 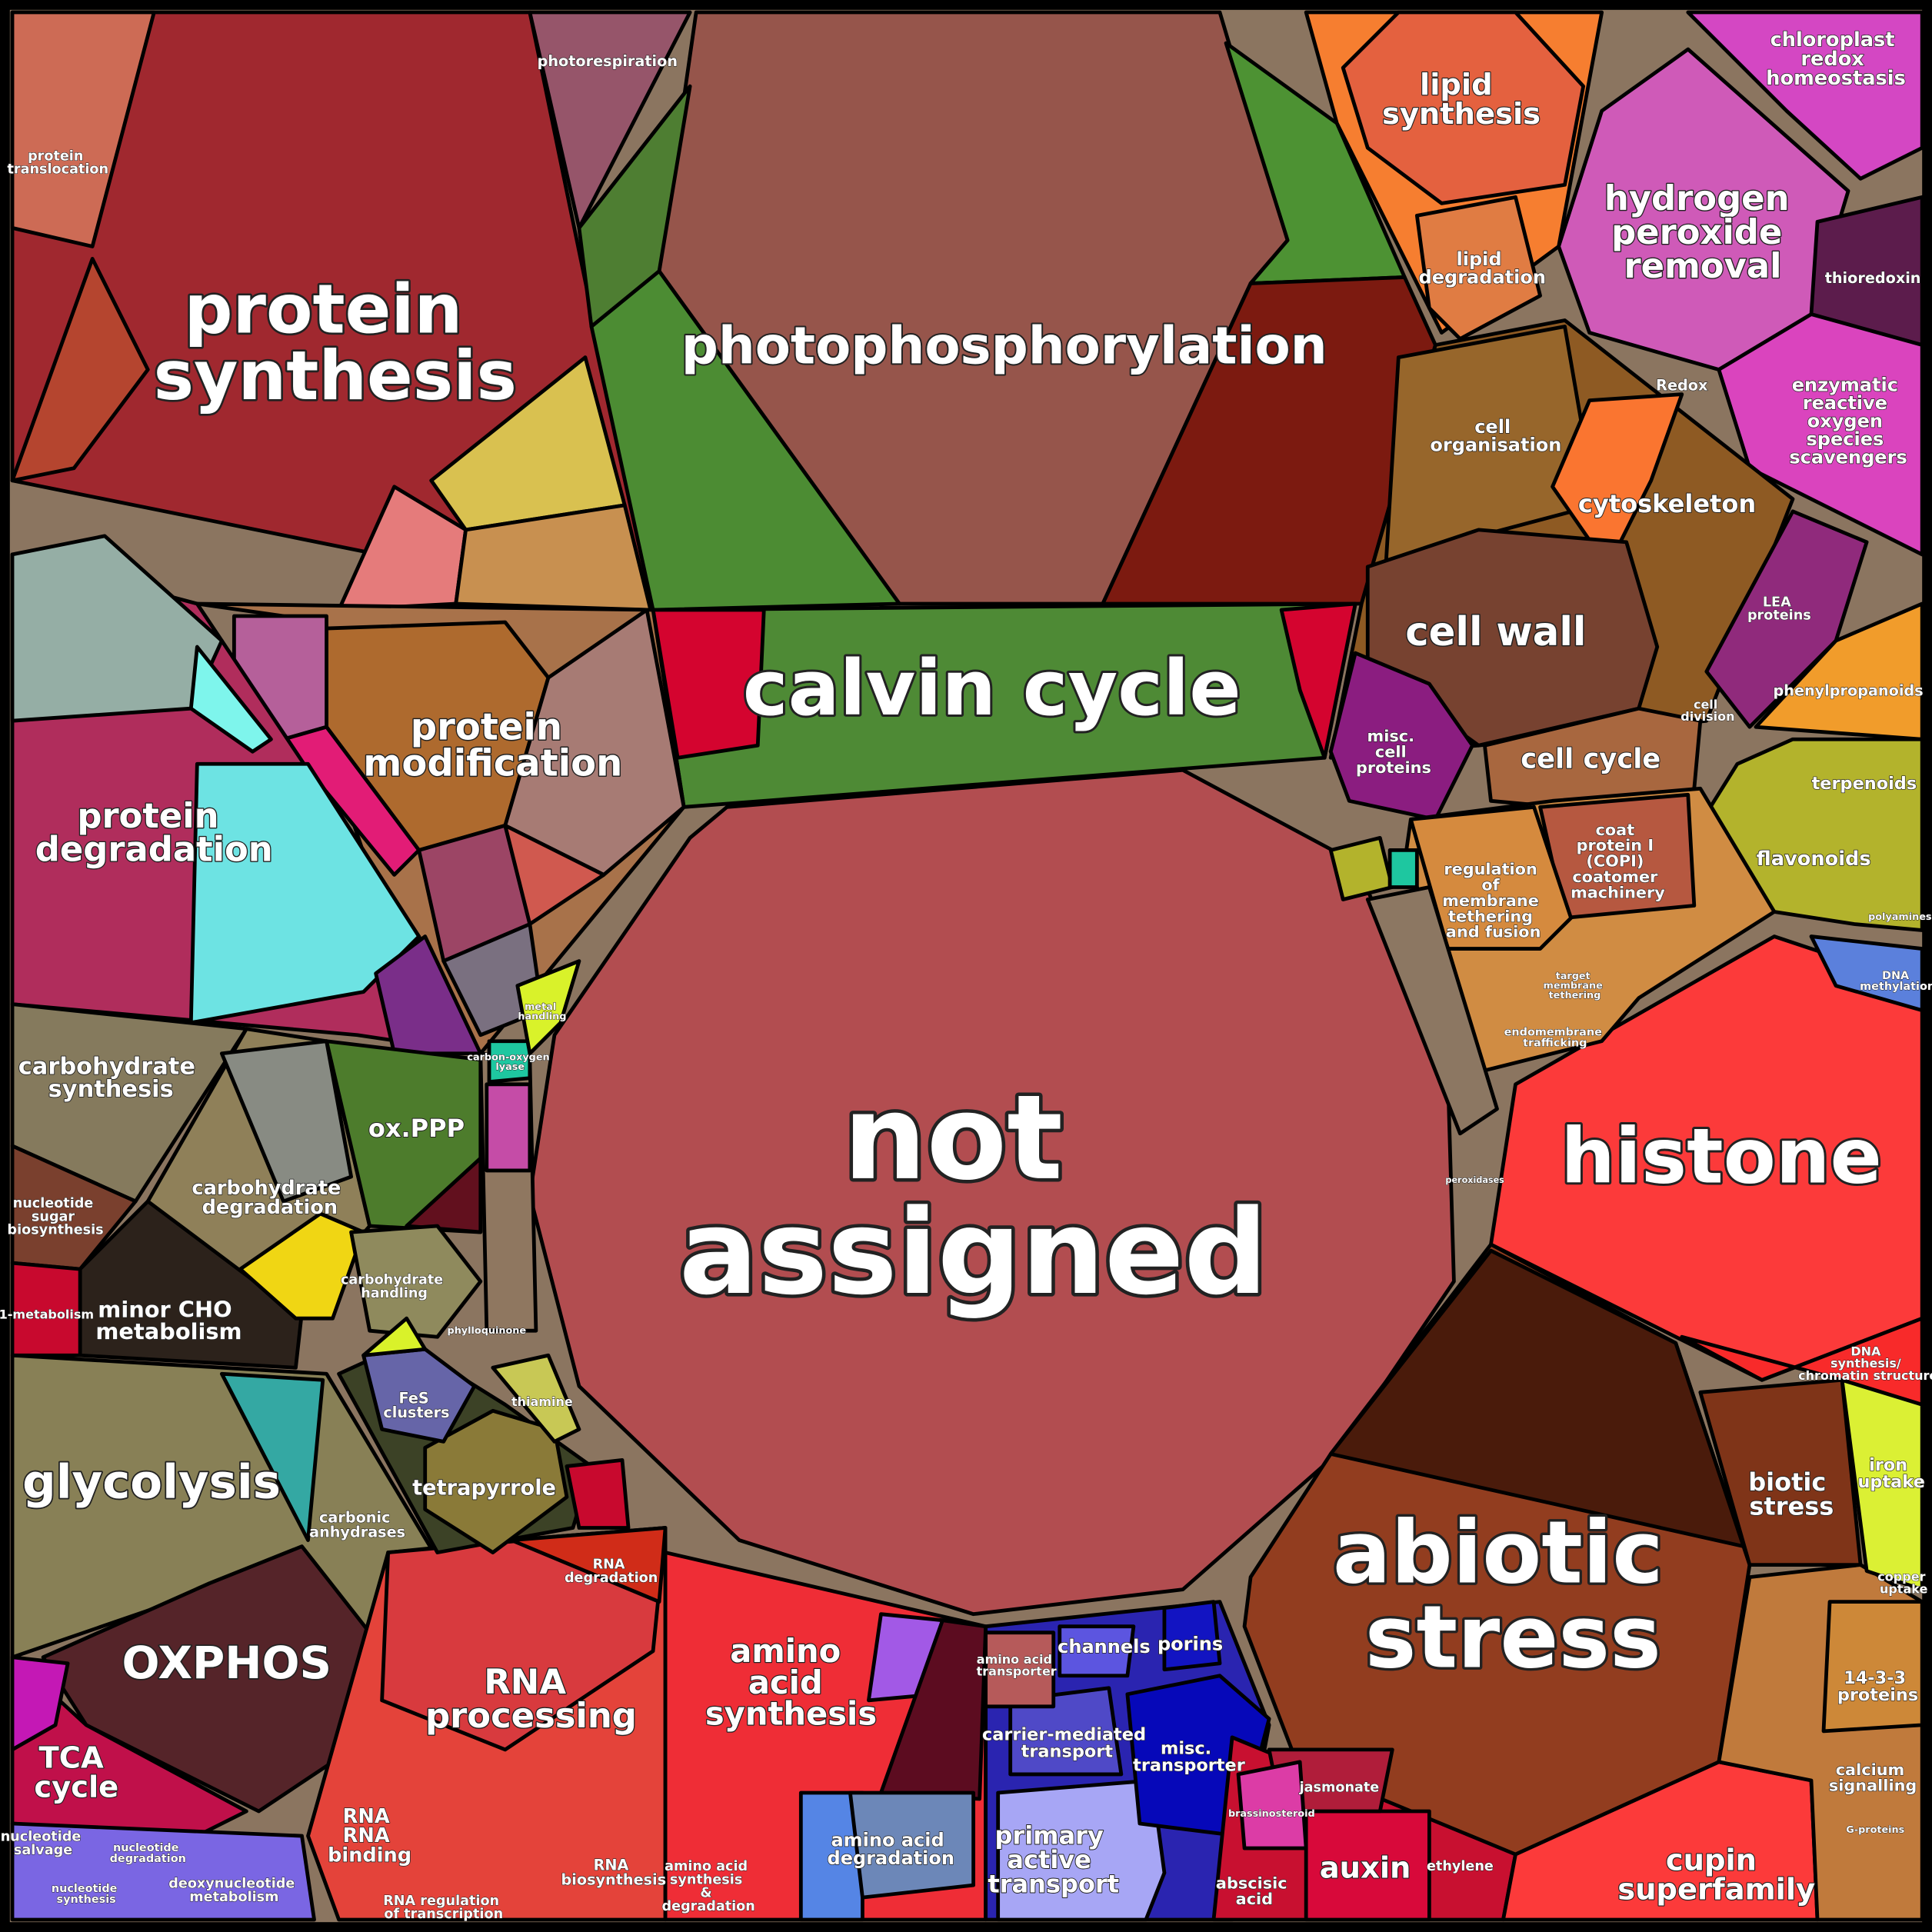 What do you see at coordinates (1702, 232) in the screenshot?
I see `node-label: hydrogen peroxide removal` at bounding box center [1702, 232].